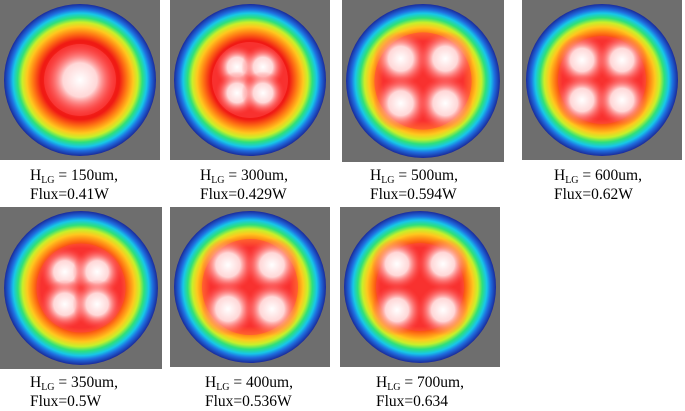 This screenshot has height=411, width=685. I want to click on irradiance-map-400um, so click(250, 287).